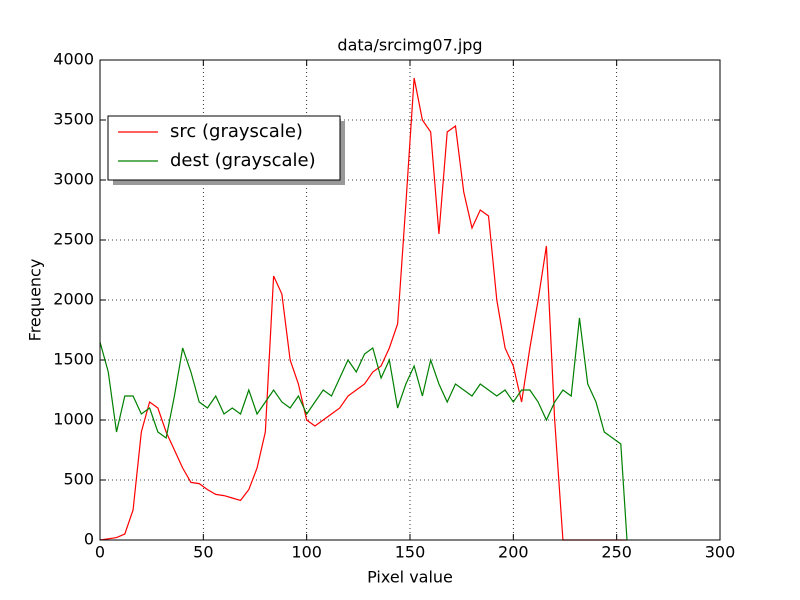  I want to click on legend-box, so click(224, 148).